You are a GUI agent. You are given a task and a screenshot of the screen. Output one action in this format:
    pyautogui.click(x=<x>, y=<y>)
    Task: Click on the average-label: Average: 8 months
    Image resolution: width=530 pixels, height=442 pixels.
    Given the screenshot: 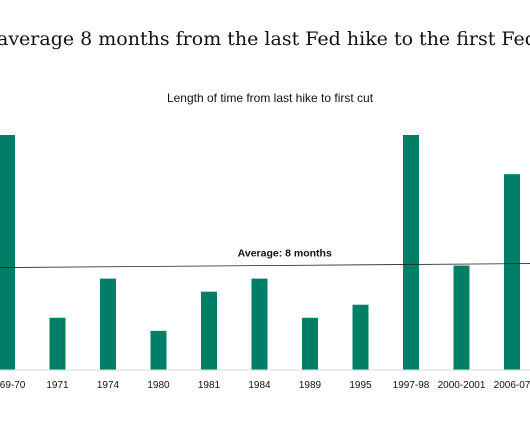 What is the action you would take?
    pyautogui.click(x=285, y=254)
    